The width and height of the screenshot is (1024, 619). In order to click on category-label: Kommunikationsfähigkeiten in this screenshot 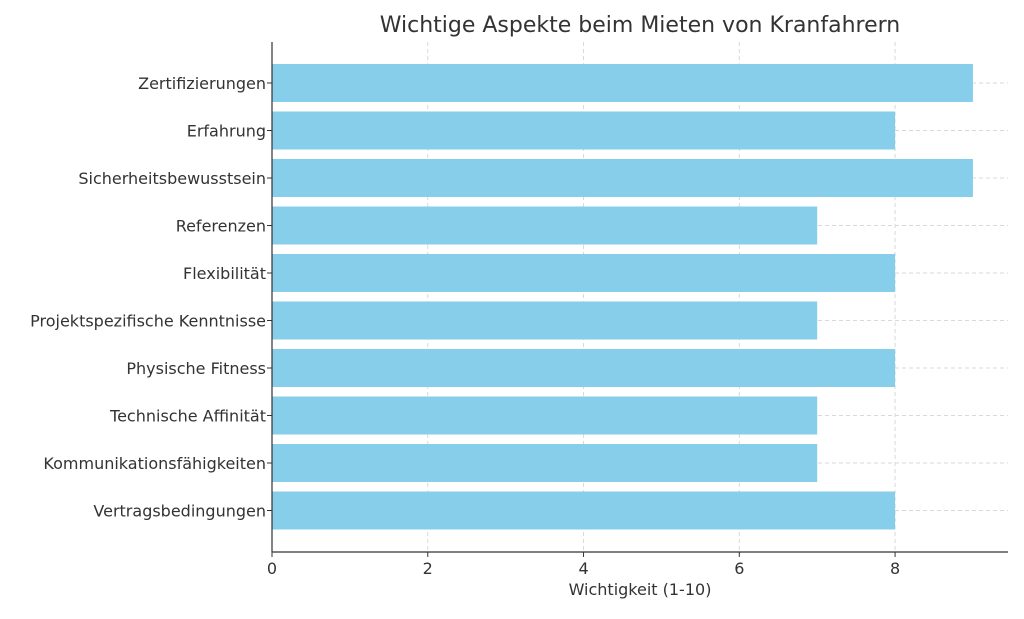, I will do `click(154, 463)`.